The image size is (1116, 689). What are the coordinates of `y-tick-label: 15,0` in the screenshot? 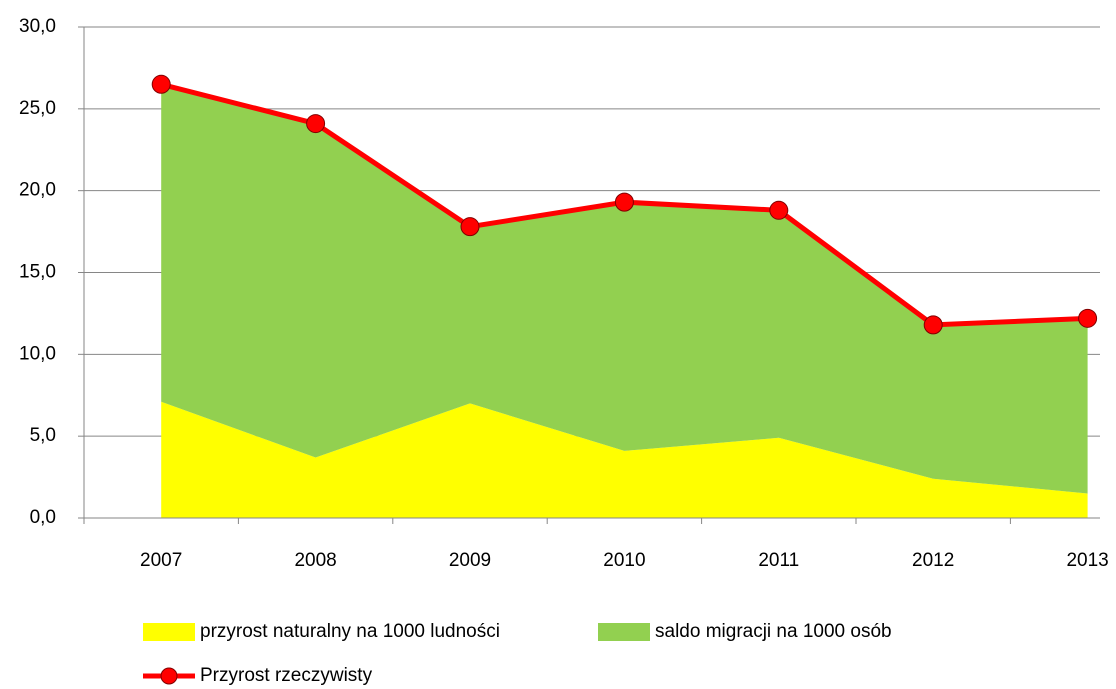 It's located at (37, 272).